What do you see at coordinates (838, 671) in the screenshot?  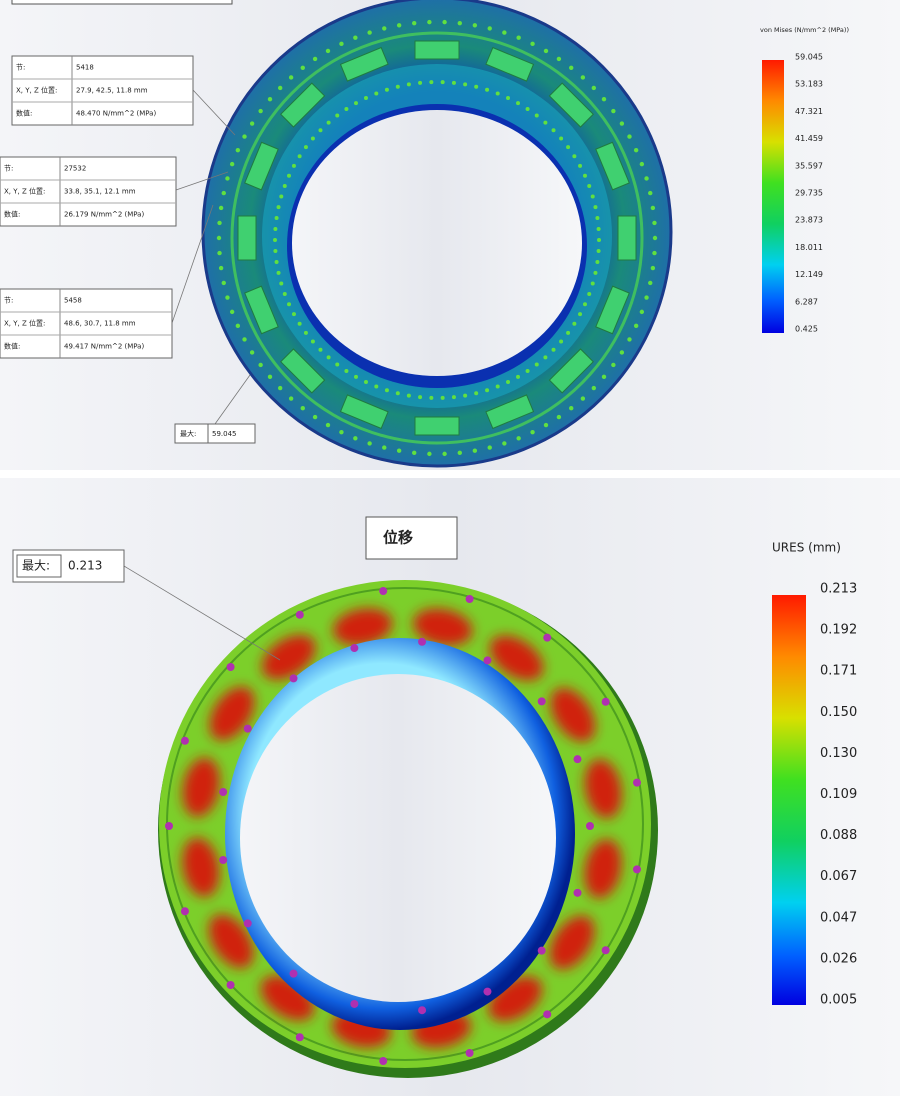 I see `legend-tick-label: 0.171` at bounding box center [838, 671].